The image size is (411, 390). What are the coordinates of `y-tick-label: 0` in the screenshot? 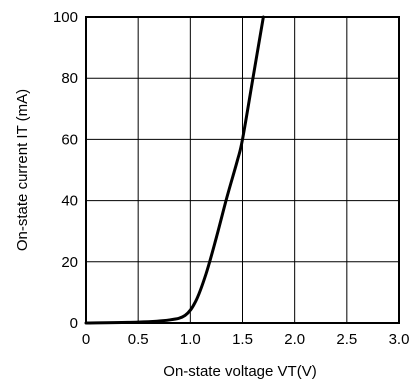 It's located at (74, 323).